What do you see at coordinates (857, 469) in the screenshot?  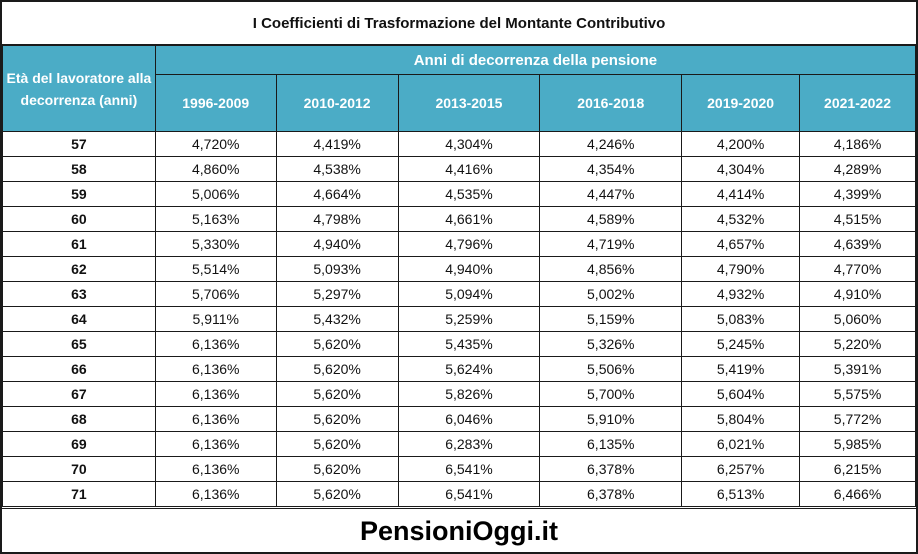 I see `coefficient-cell: 6,215%` at bounding box center [857, 469].